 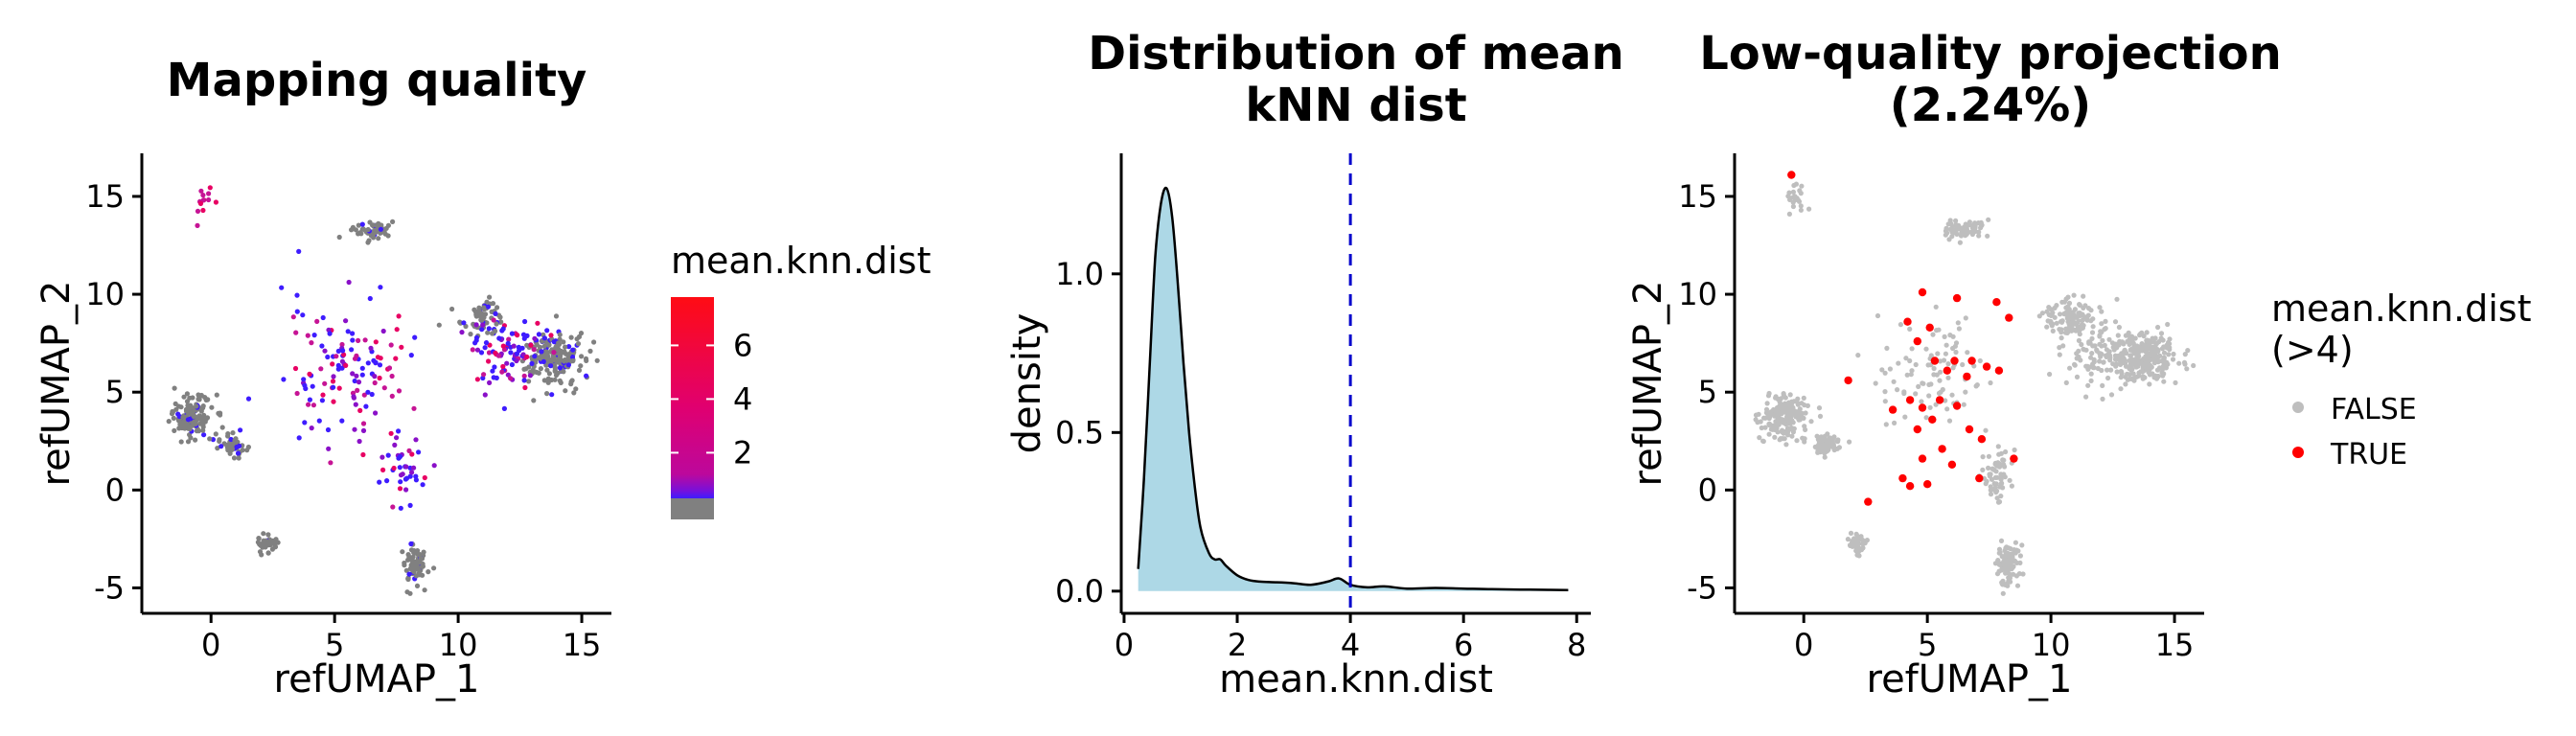 What do you see at coordinates (692, 508) in the screenshot?
I see `colorbar-na-swatch` at bounding box center [692, 508].